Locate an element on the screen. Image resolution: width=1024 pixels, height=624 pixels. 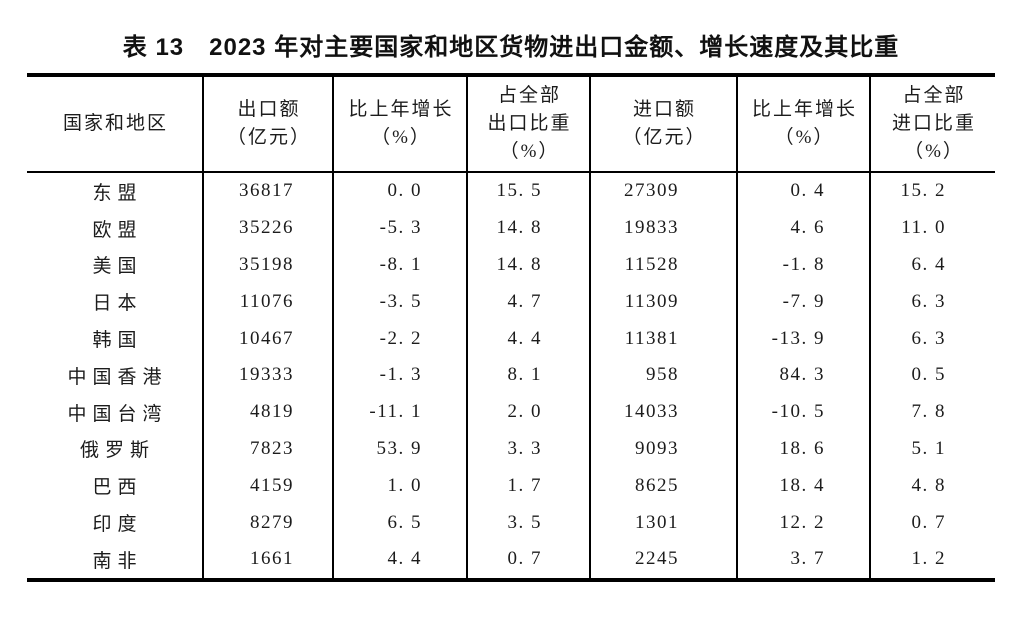
table-row: 中国台湾 4819 -11. 1 2. 0 14033 -10. 5 7. 8 is located at coordinates (511, 412).